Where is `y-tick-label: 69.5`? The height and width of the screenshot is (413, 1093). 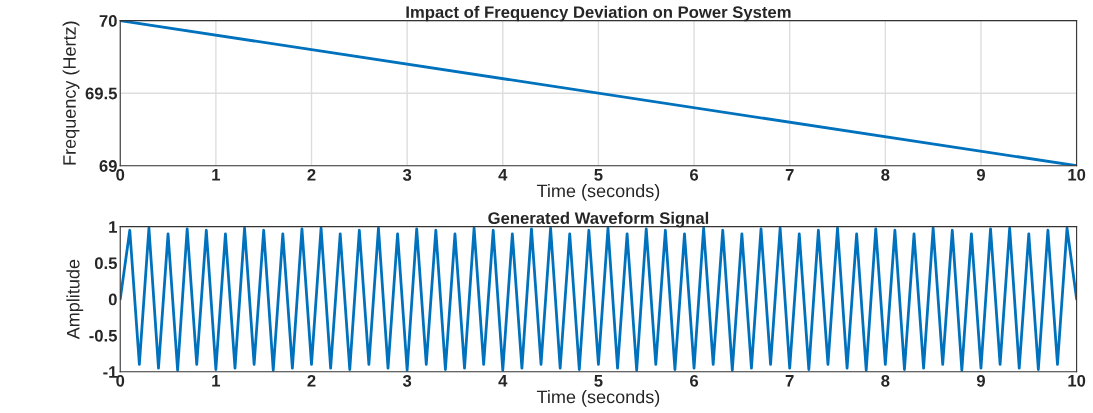 y-tick-label: 69.5 is located at coordinates (101, 93).